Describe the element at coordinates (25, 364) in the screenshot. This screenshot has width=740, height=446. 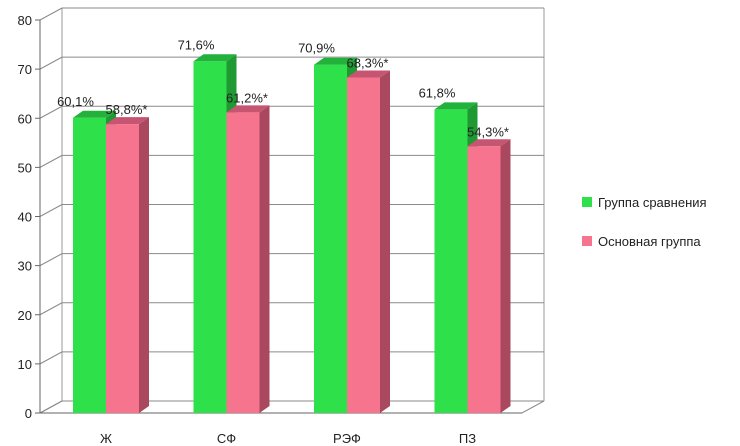
I see `y-tick-label: 10` at that location.